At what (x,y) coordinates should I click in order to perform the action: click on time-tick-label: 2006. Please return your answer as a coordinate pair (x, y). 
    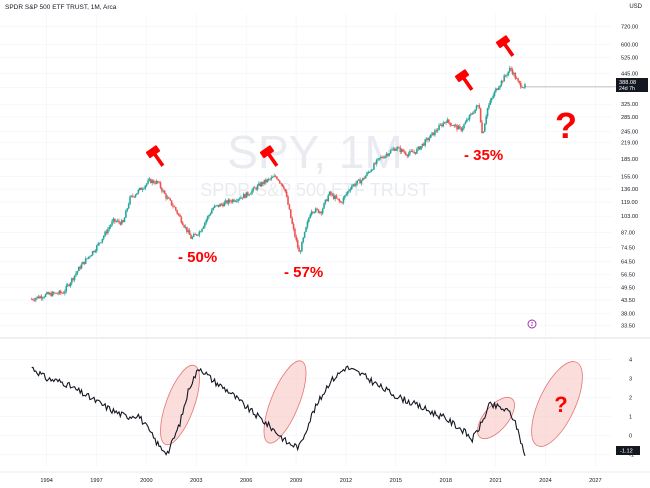
    Looking at the image, I should click on (246, 481).